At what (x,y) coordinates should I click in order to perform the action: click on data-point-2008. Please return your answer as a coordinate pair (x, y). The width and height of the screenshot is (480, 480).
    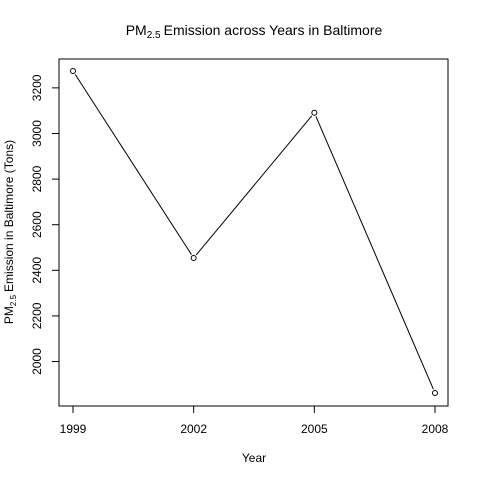
    Looking at the image, I should click on (435, 393).